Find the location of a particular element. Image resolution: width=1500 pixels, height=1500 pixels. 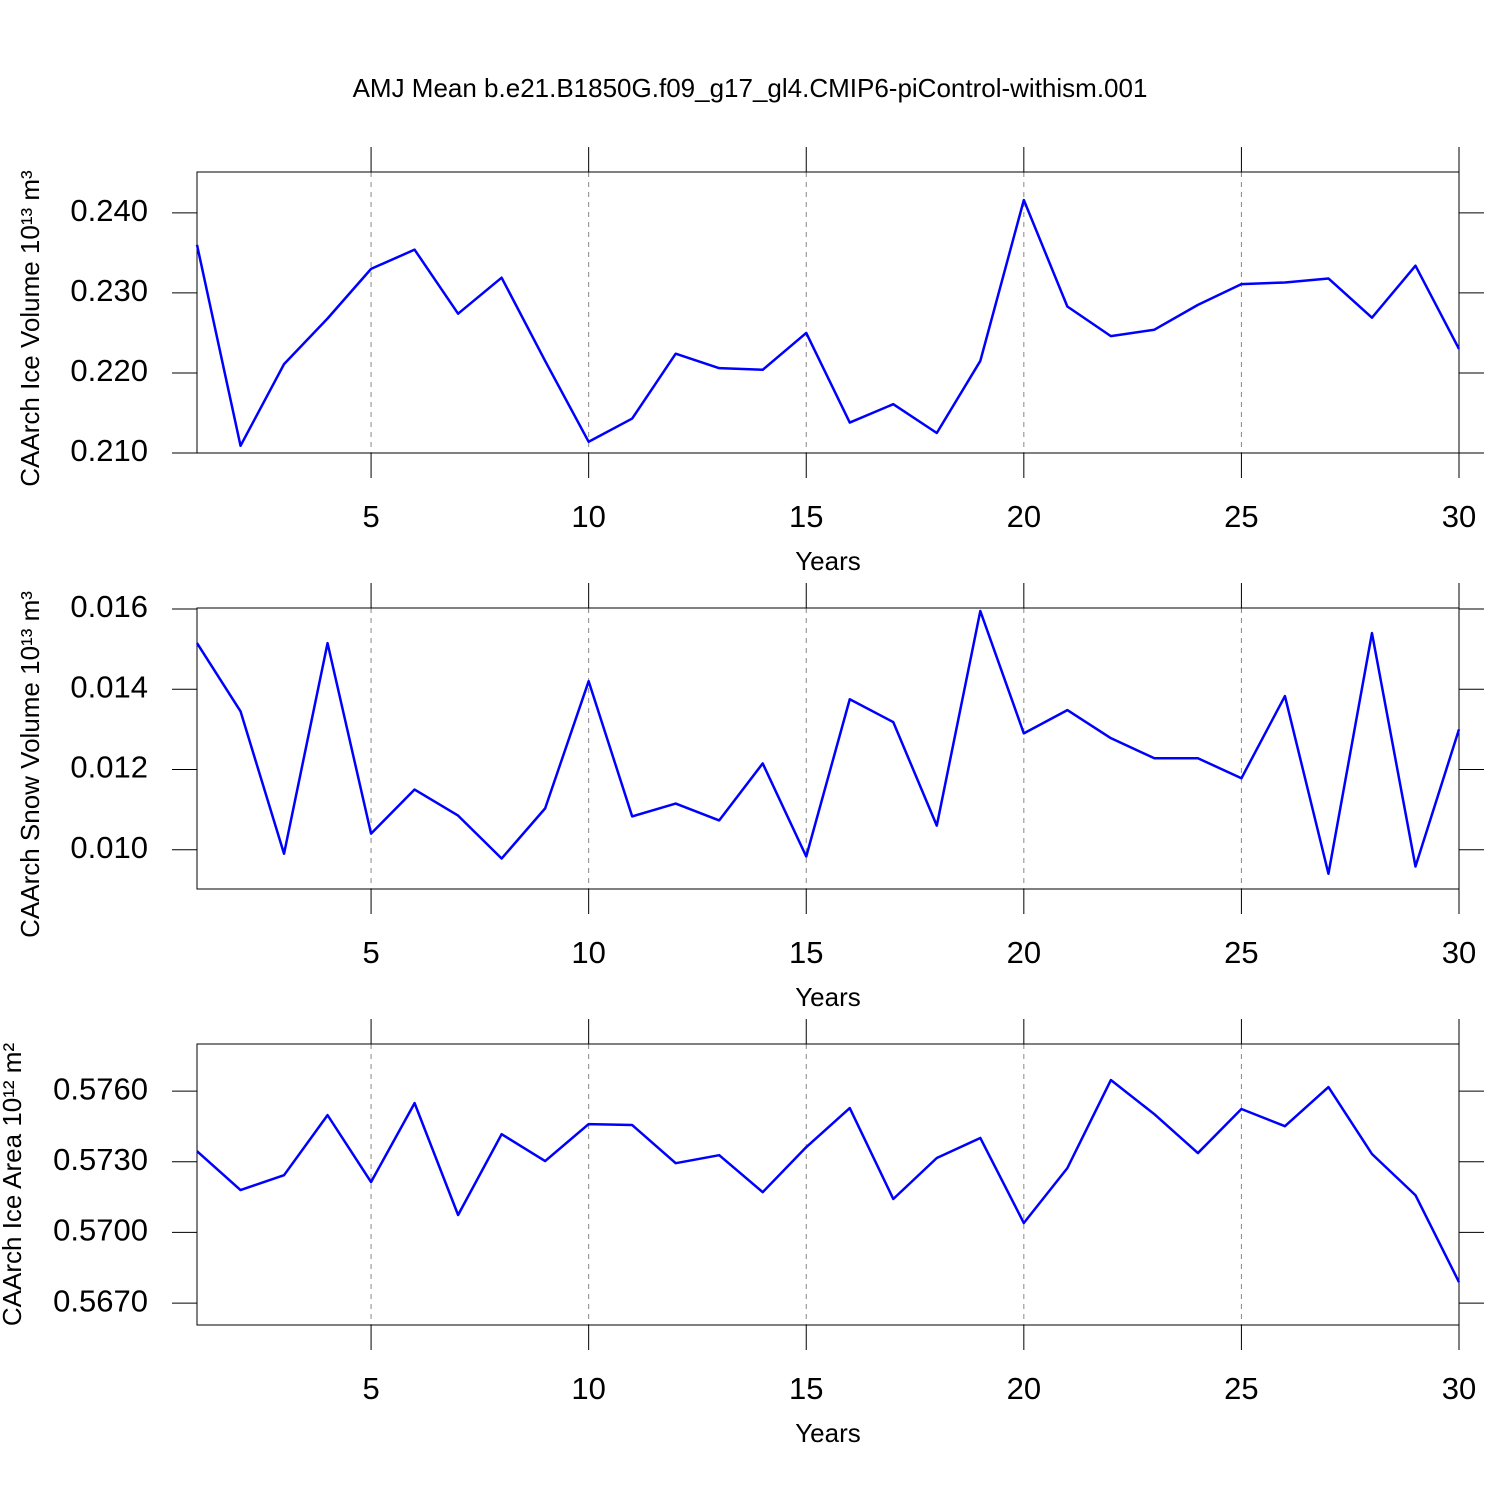

y-tick-label: 0.012 is located at coordinates (109, 767).